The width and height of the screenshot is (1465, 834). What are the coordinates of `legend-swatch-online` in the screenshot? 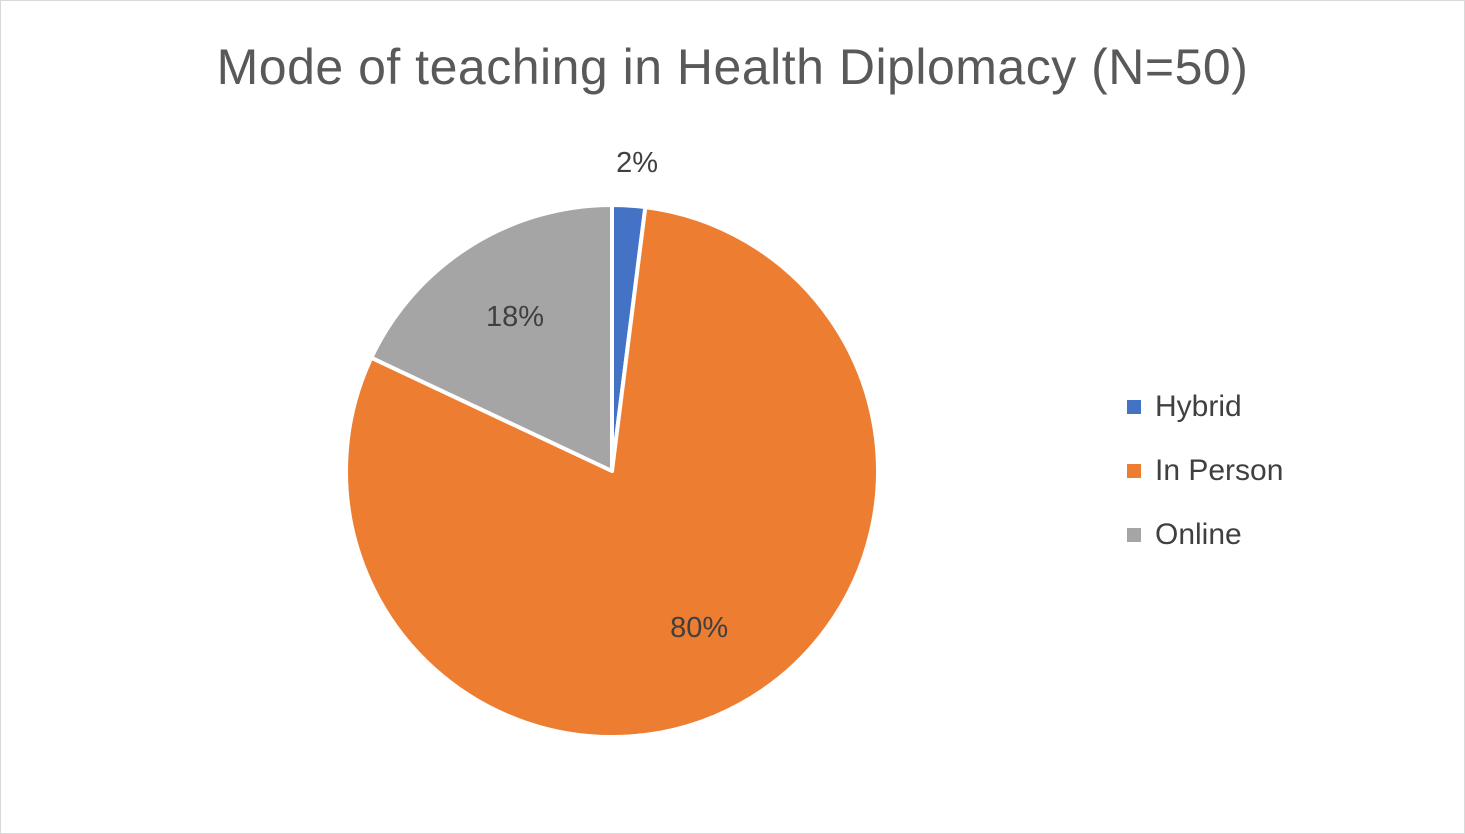 It's located at (1134, 535).